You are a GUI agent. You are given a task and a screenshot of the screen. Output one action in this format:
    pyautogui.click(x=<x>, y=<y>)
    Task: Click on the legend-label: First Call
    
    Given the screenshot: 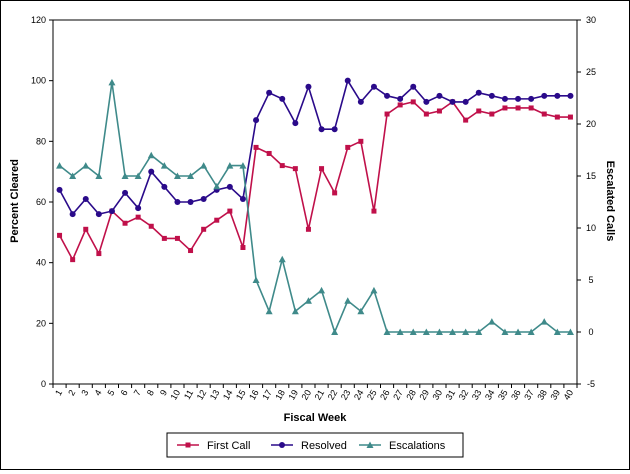 What is the action you would take?
    pyautogui.click(x=228, y=446)
    